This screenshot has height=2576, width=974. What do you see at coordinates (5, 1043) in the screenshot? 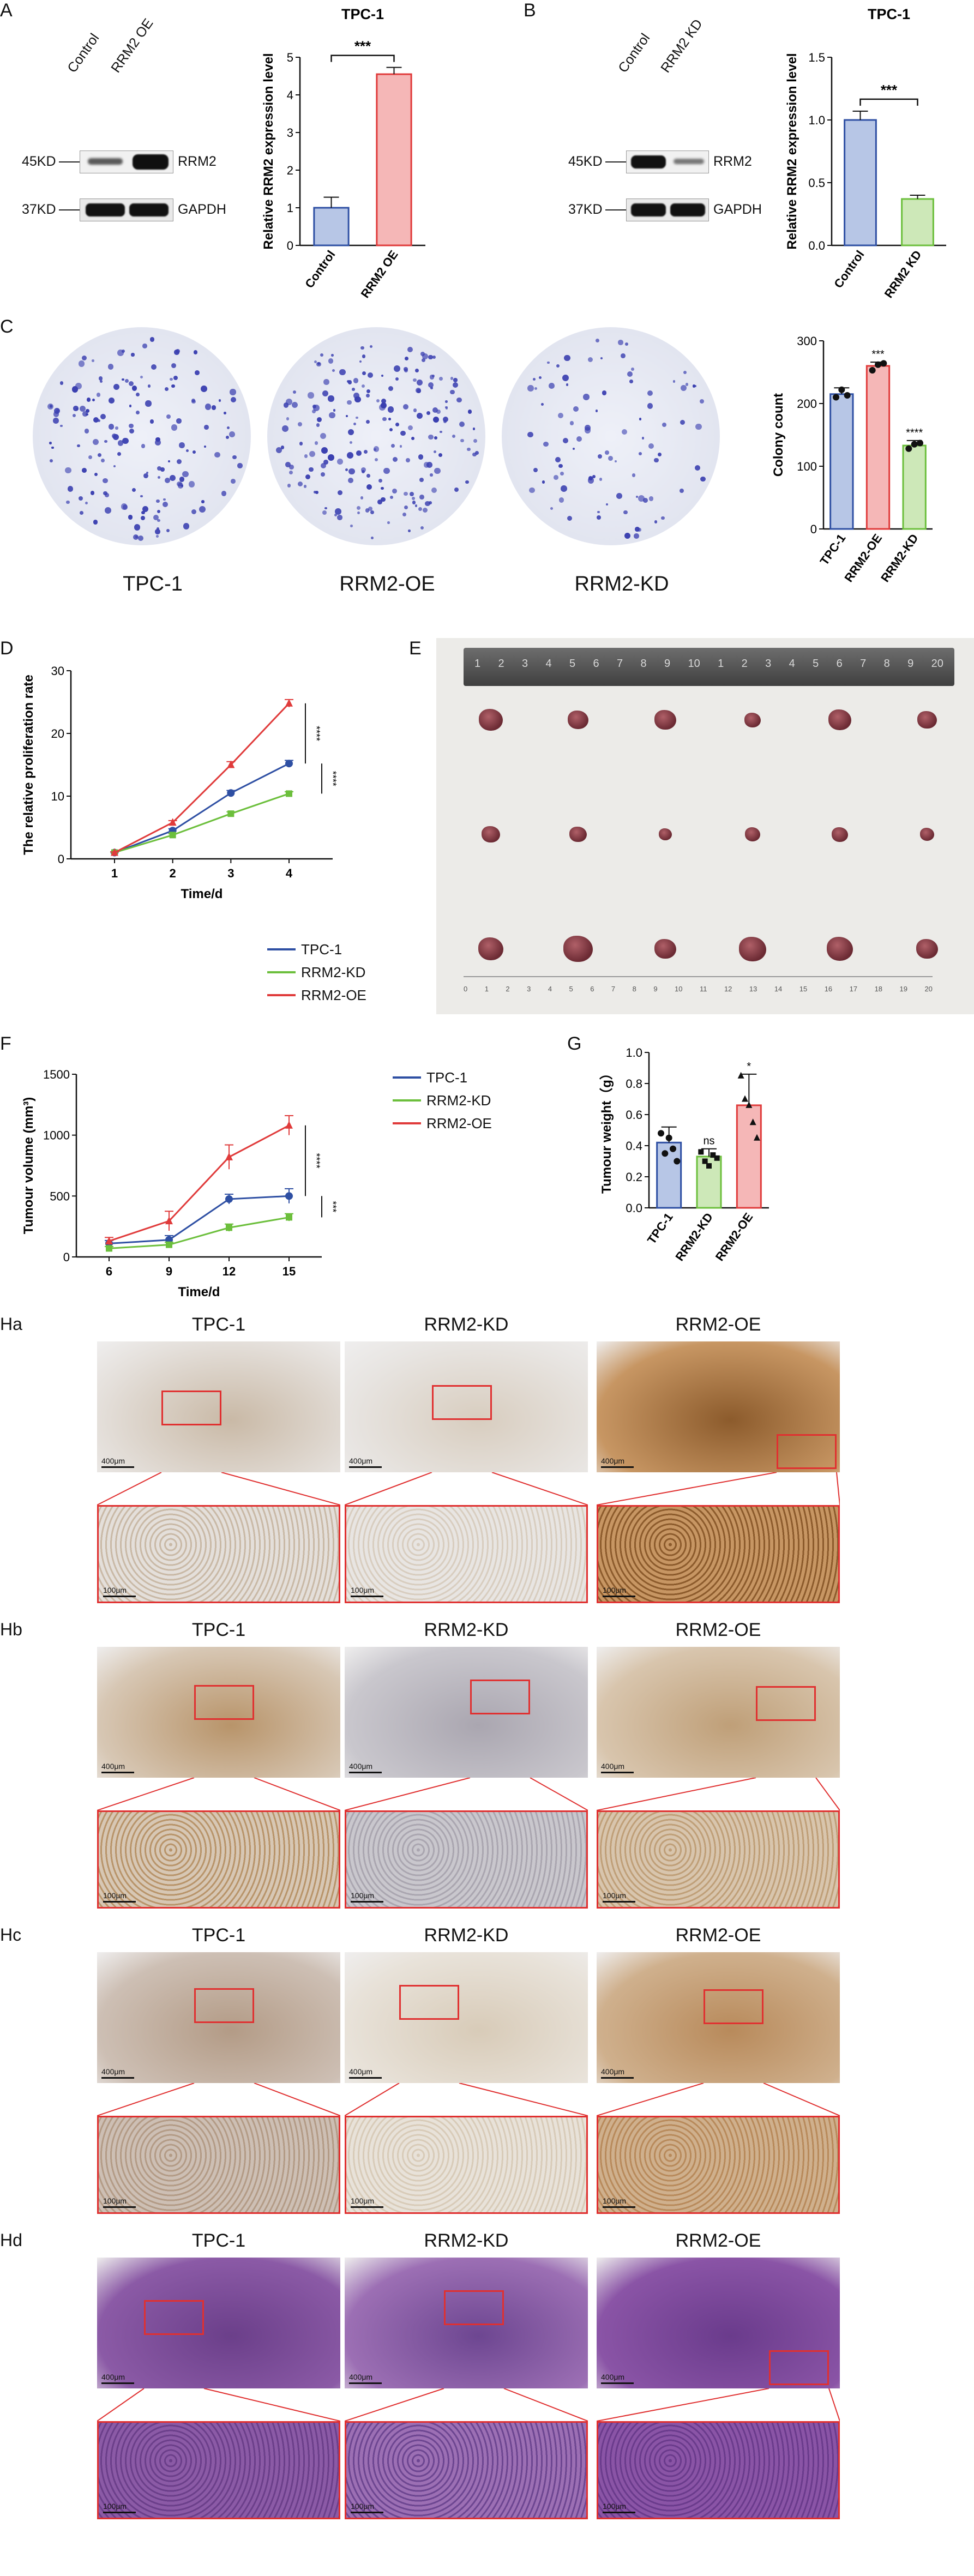
I see `panel-label-f: F` at bounding box center [5, 1043].